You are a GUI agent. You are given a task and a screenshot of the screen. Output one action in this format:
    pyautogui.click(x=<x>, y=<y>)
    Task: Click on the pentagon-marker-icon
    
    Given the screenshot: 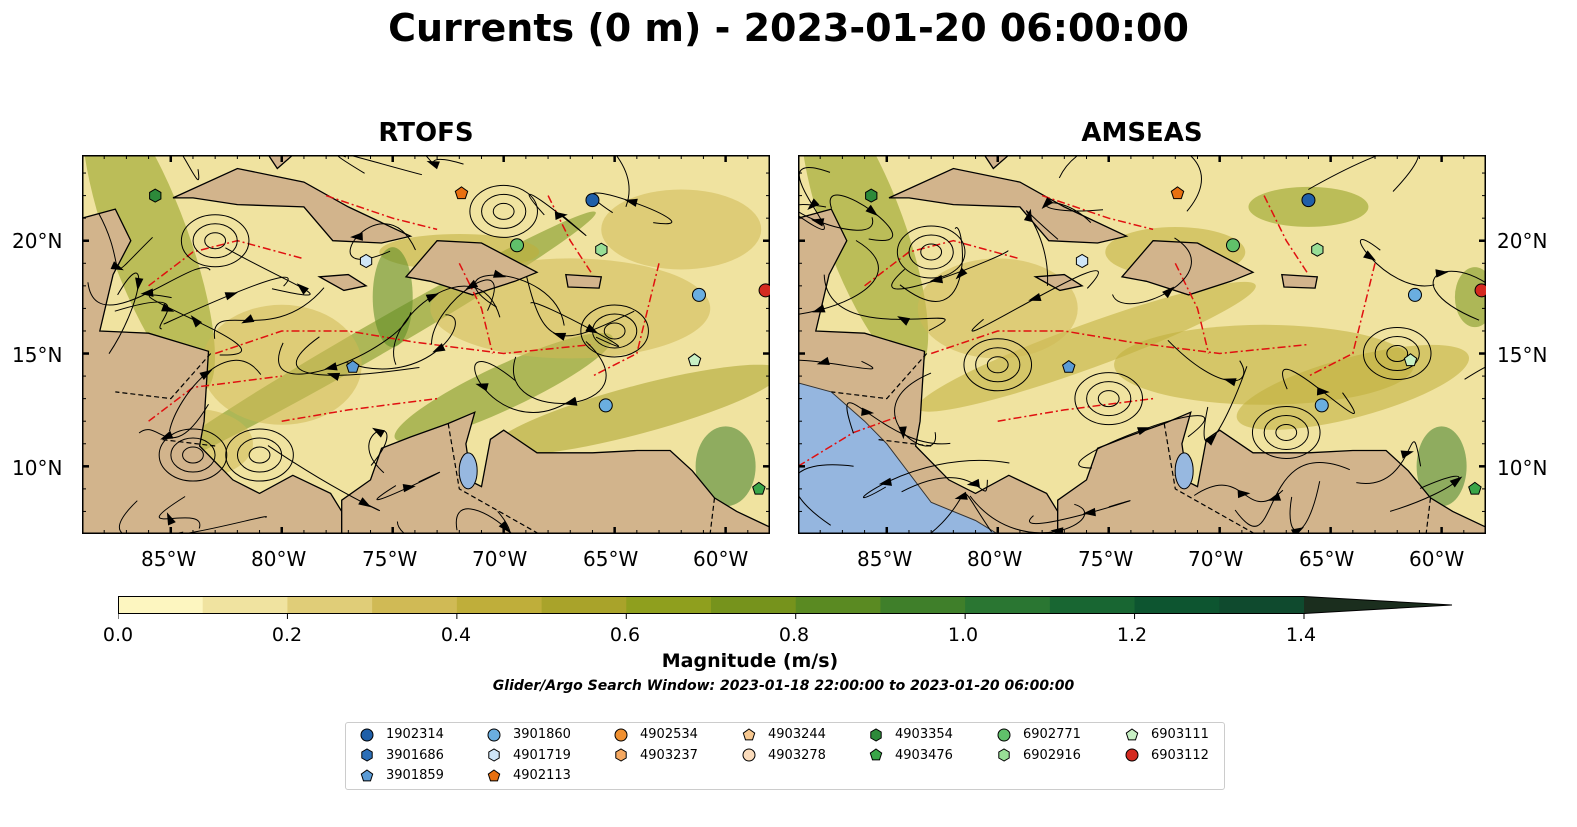 What is the action you would take?
    pyautogui.click(x=876, y=754)
    